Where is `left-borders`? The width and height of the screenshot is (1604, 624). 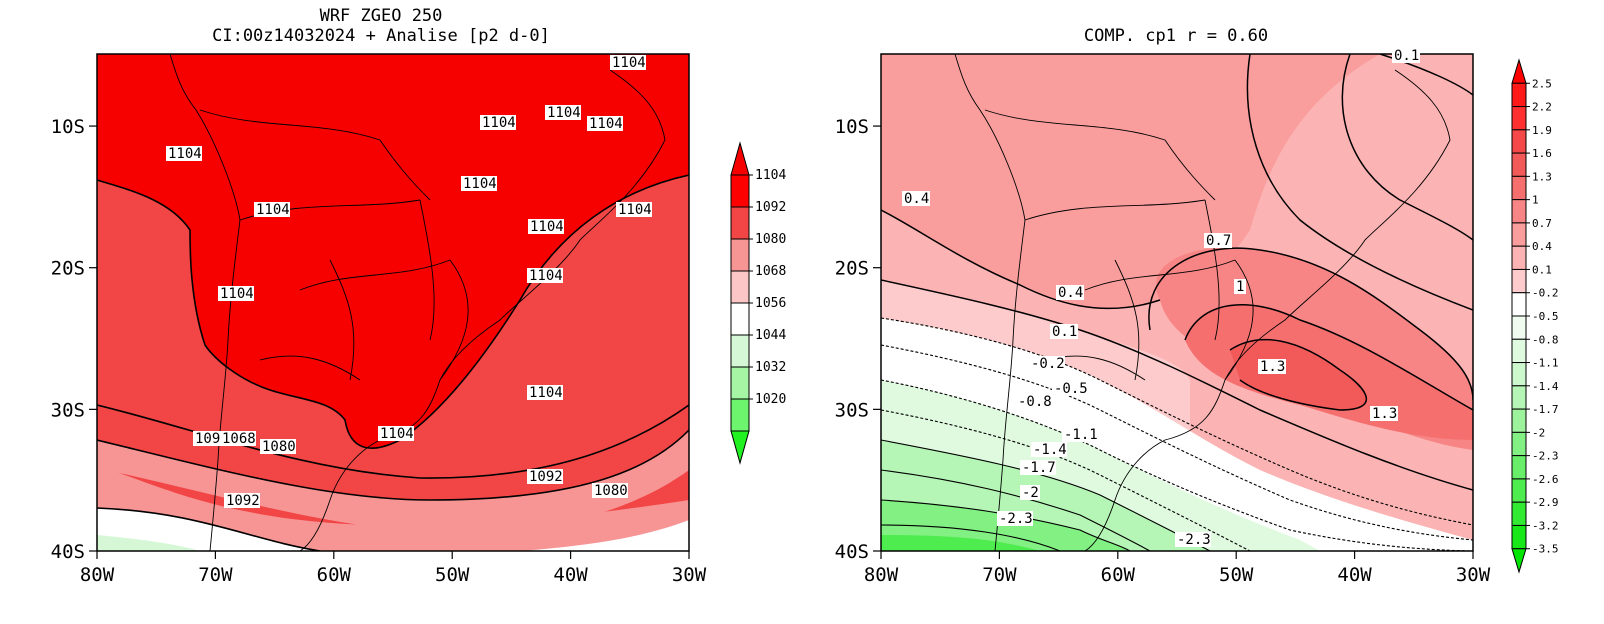
left-borders is located at coordinates (334, 245).